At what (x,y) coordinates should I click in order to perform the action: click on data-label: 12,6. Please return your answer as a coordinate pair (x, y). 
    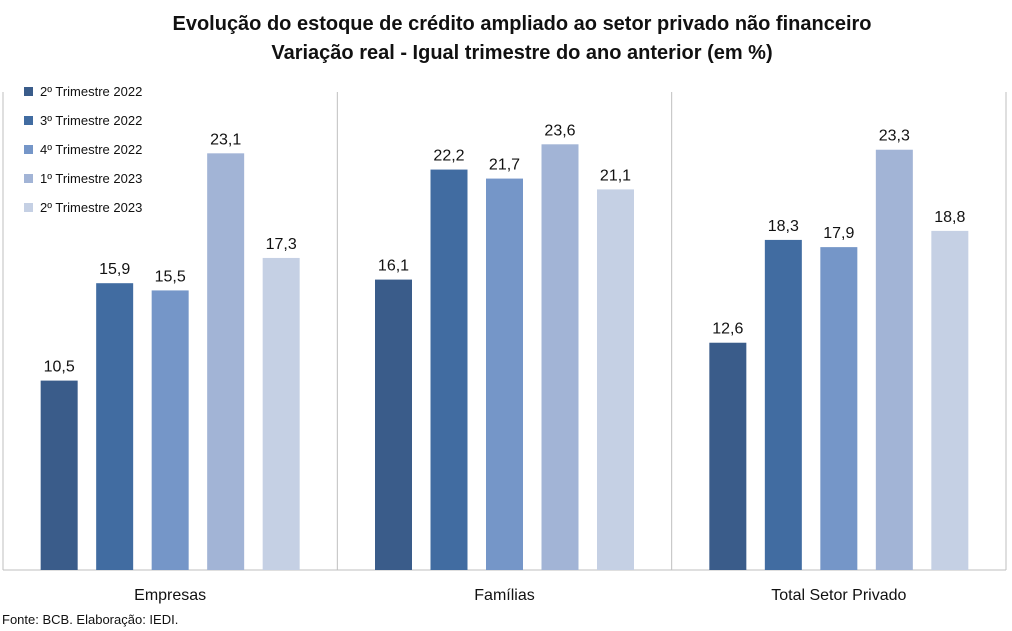
    Looking at the image, I should click on (727, 329).